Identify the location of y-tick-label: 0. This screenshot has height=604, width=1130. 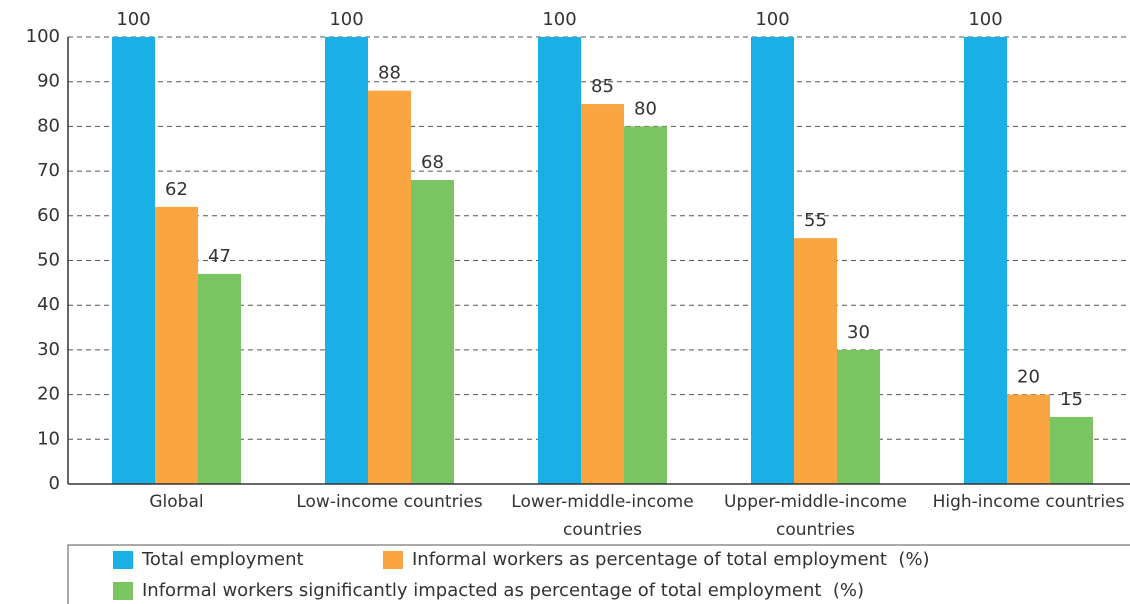
(54, 483).